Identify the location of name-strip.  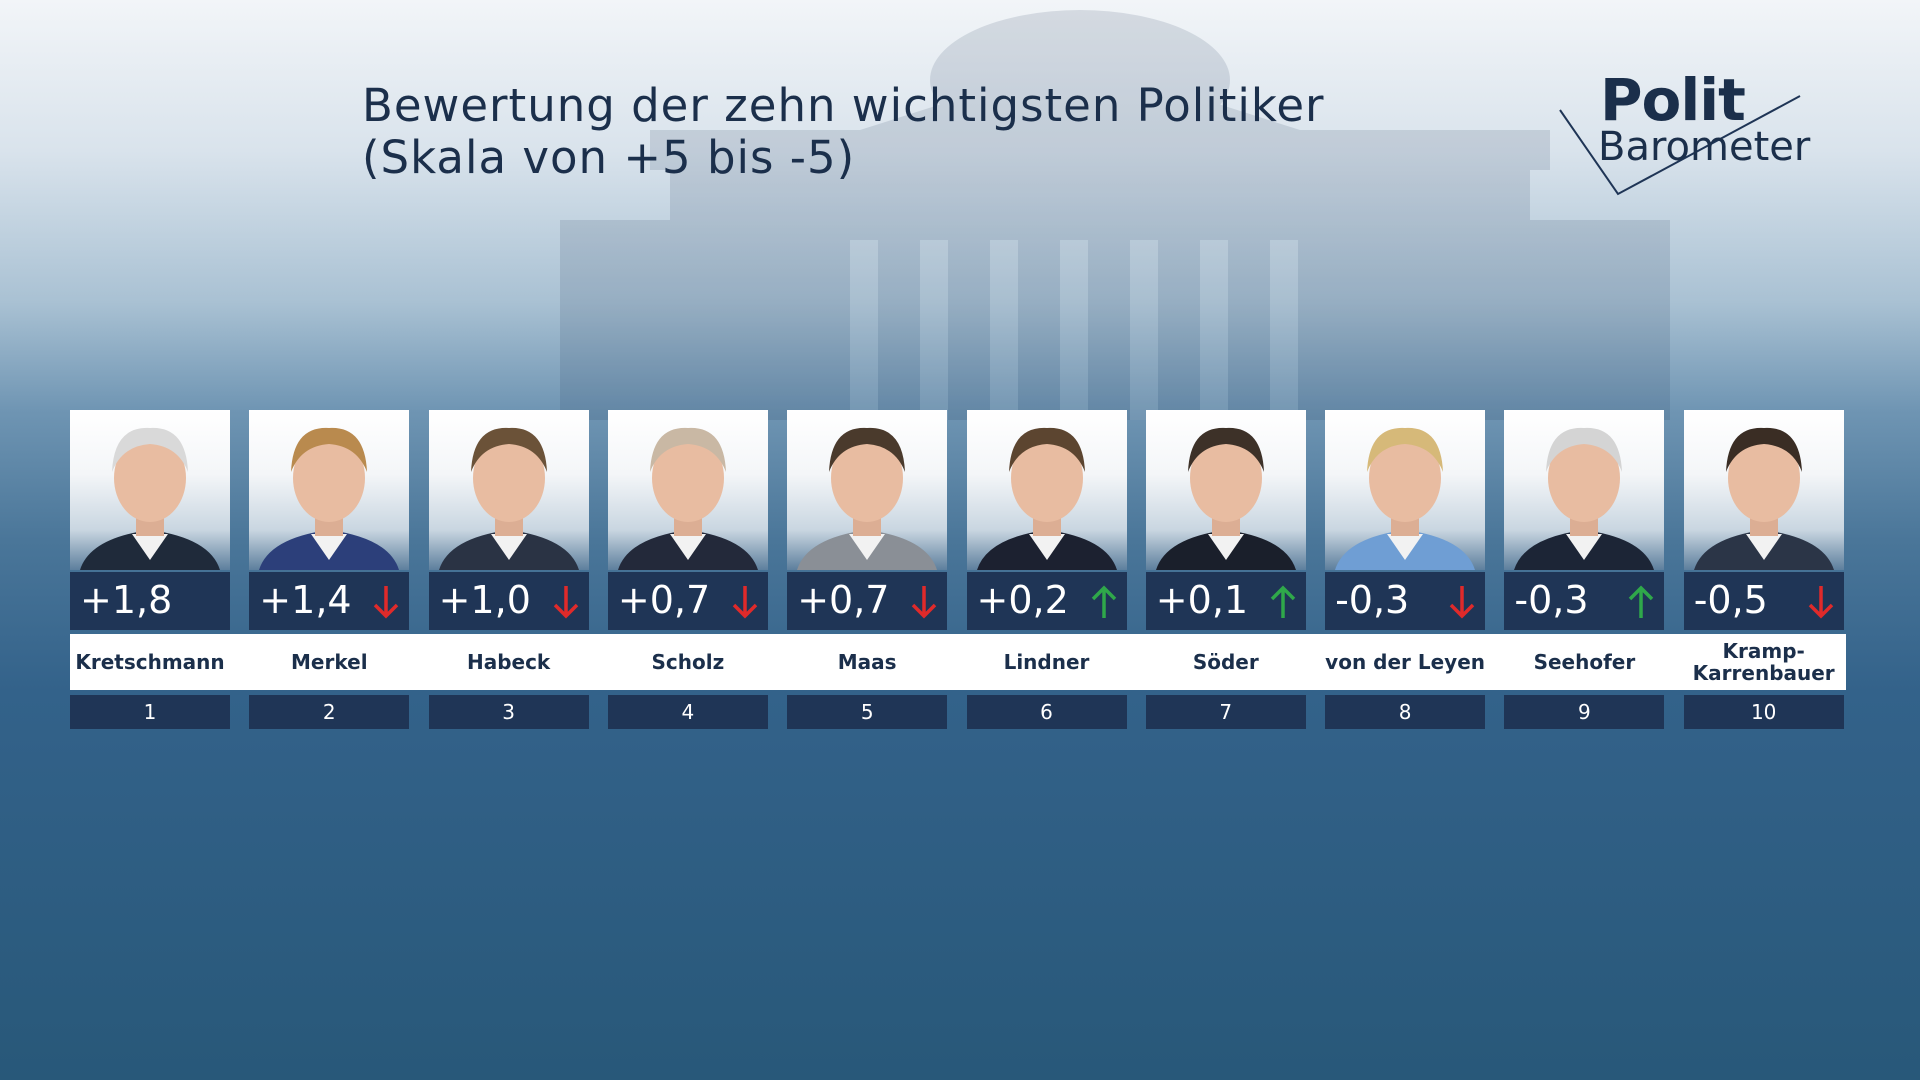
(958, 662).